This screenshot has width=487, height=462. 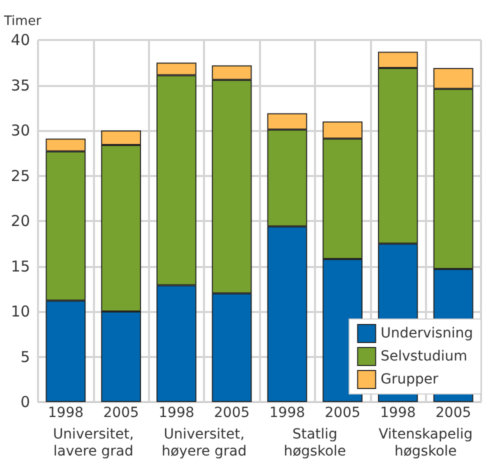 I want to click on text: Statlig høgskole, so click(x=315, y=443).